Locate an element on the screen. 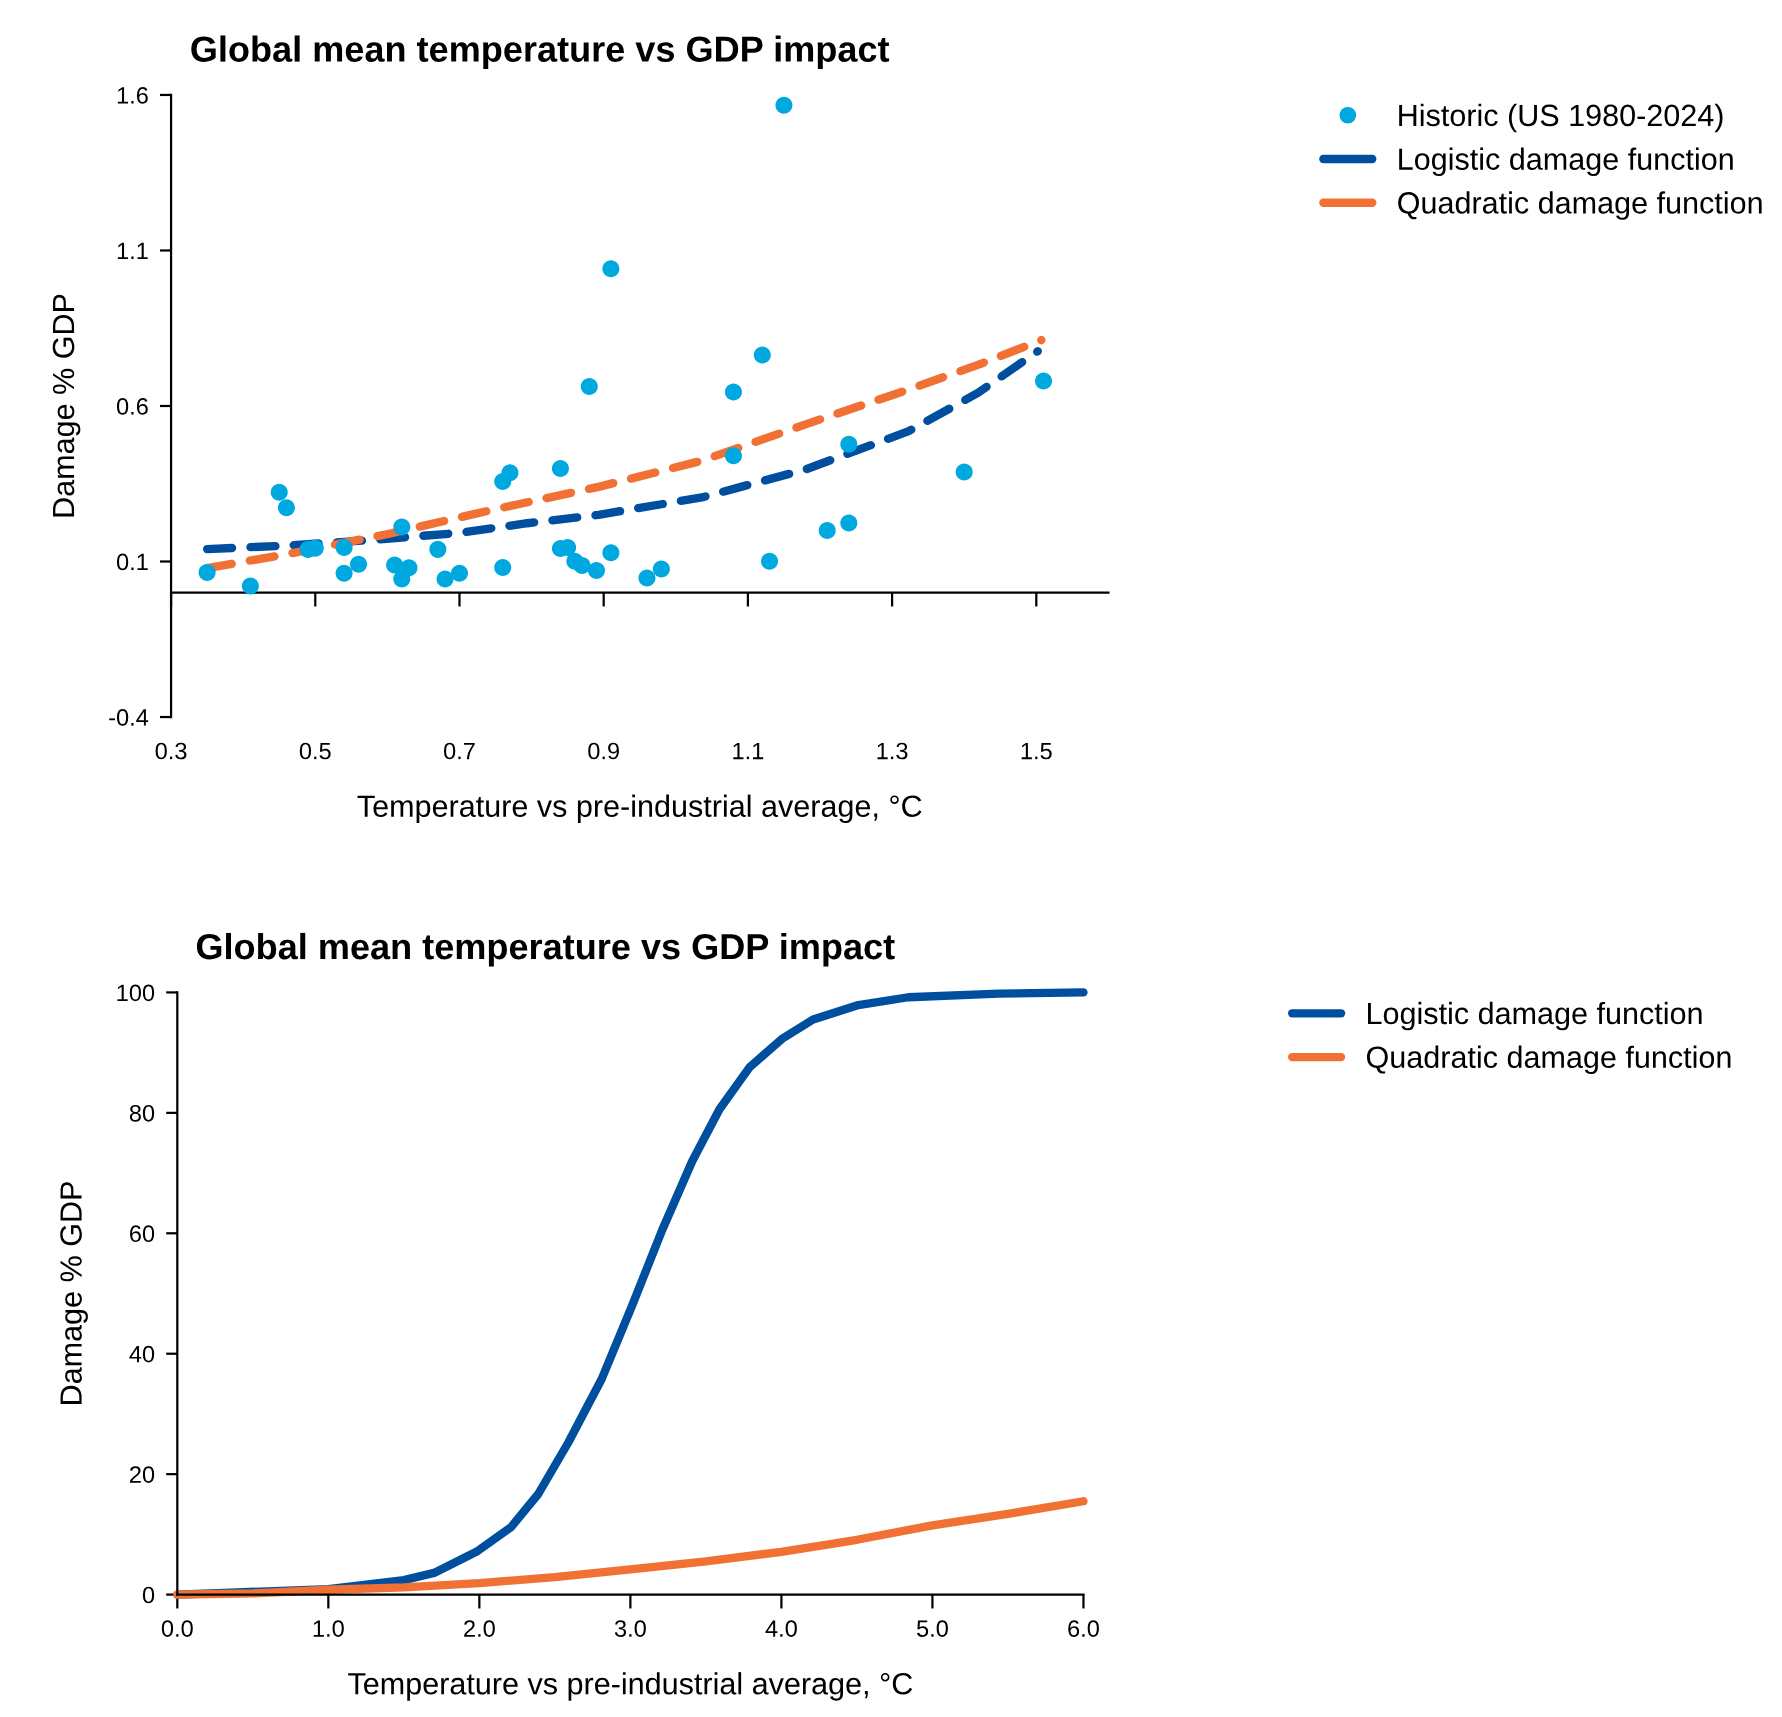  x-tick-label: 0.0 is located at coordinates (177, 1628).